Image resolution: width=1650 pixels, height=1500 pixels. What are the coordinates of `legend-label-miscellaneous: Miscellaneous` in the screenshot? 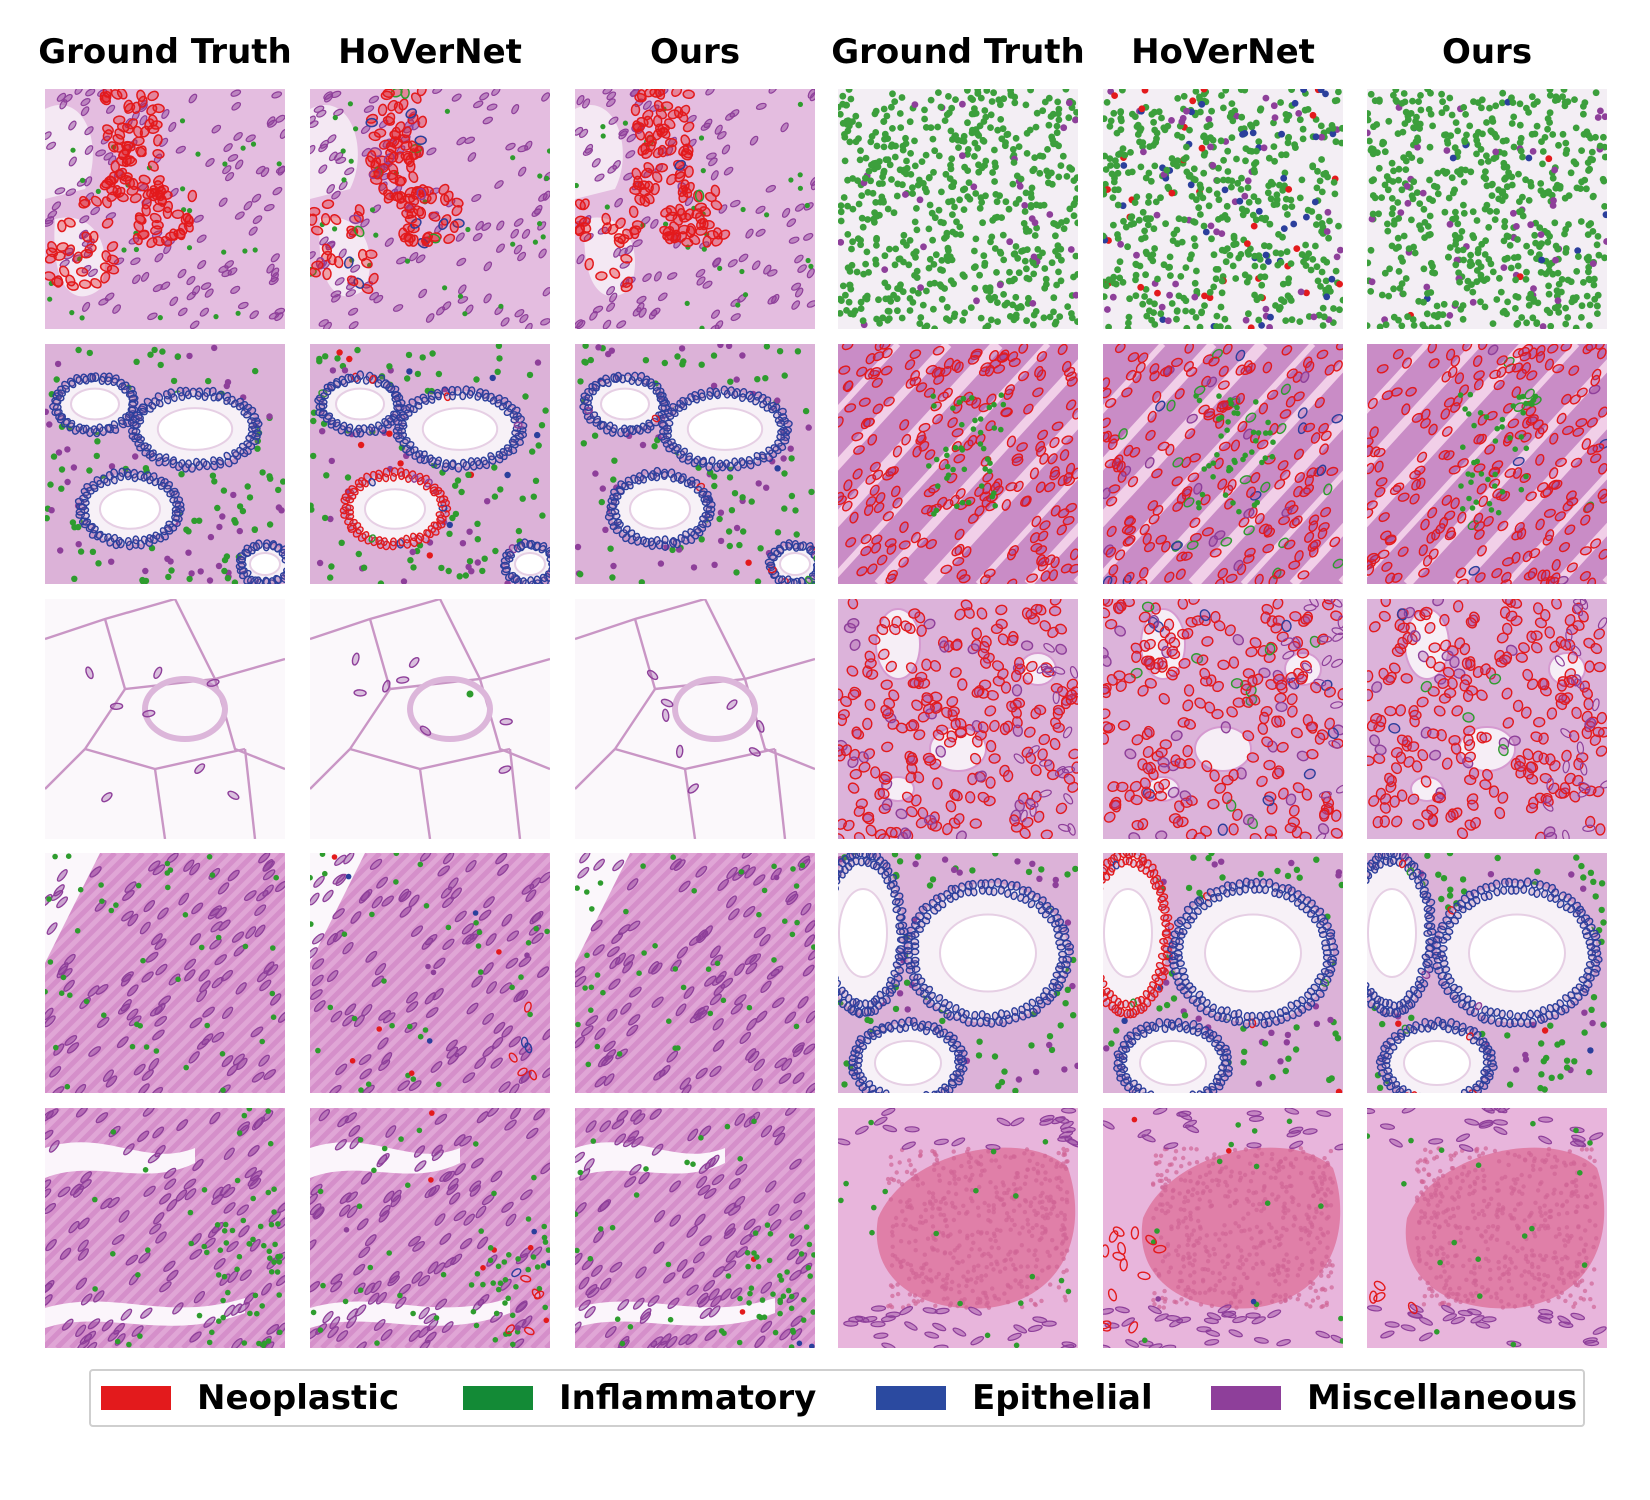 It's located at (1442, 1398).